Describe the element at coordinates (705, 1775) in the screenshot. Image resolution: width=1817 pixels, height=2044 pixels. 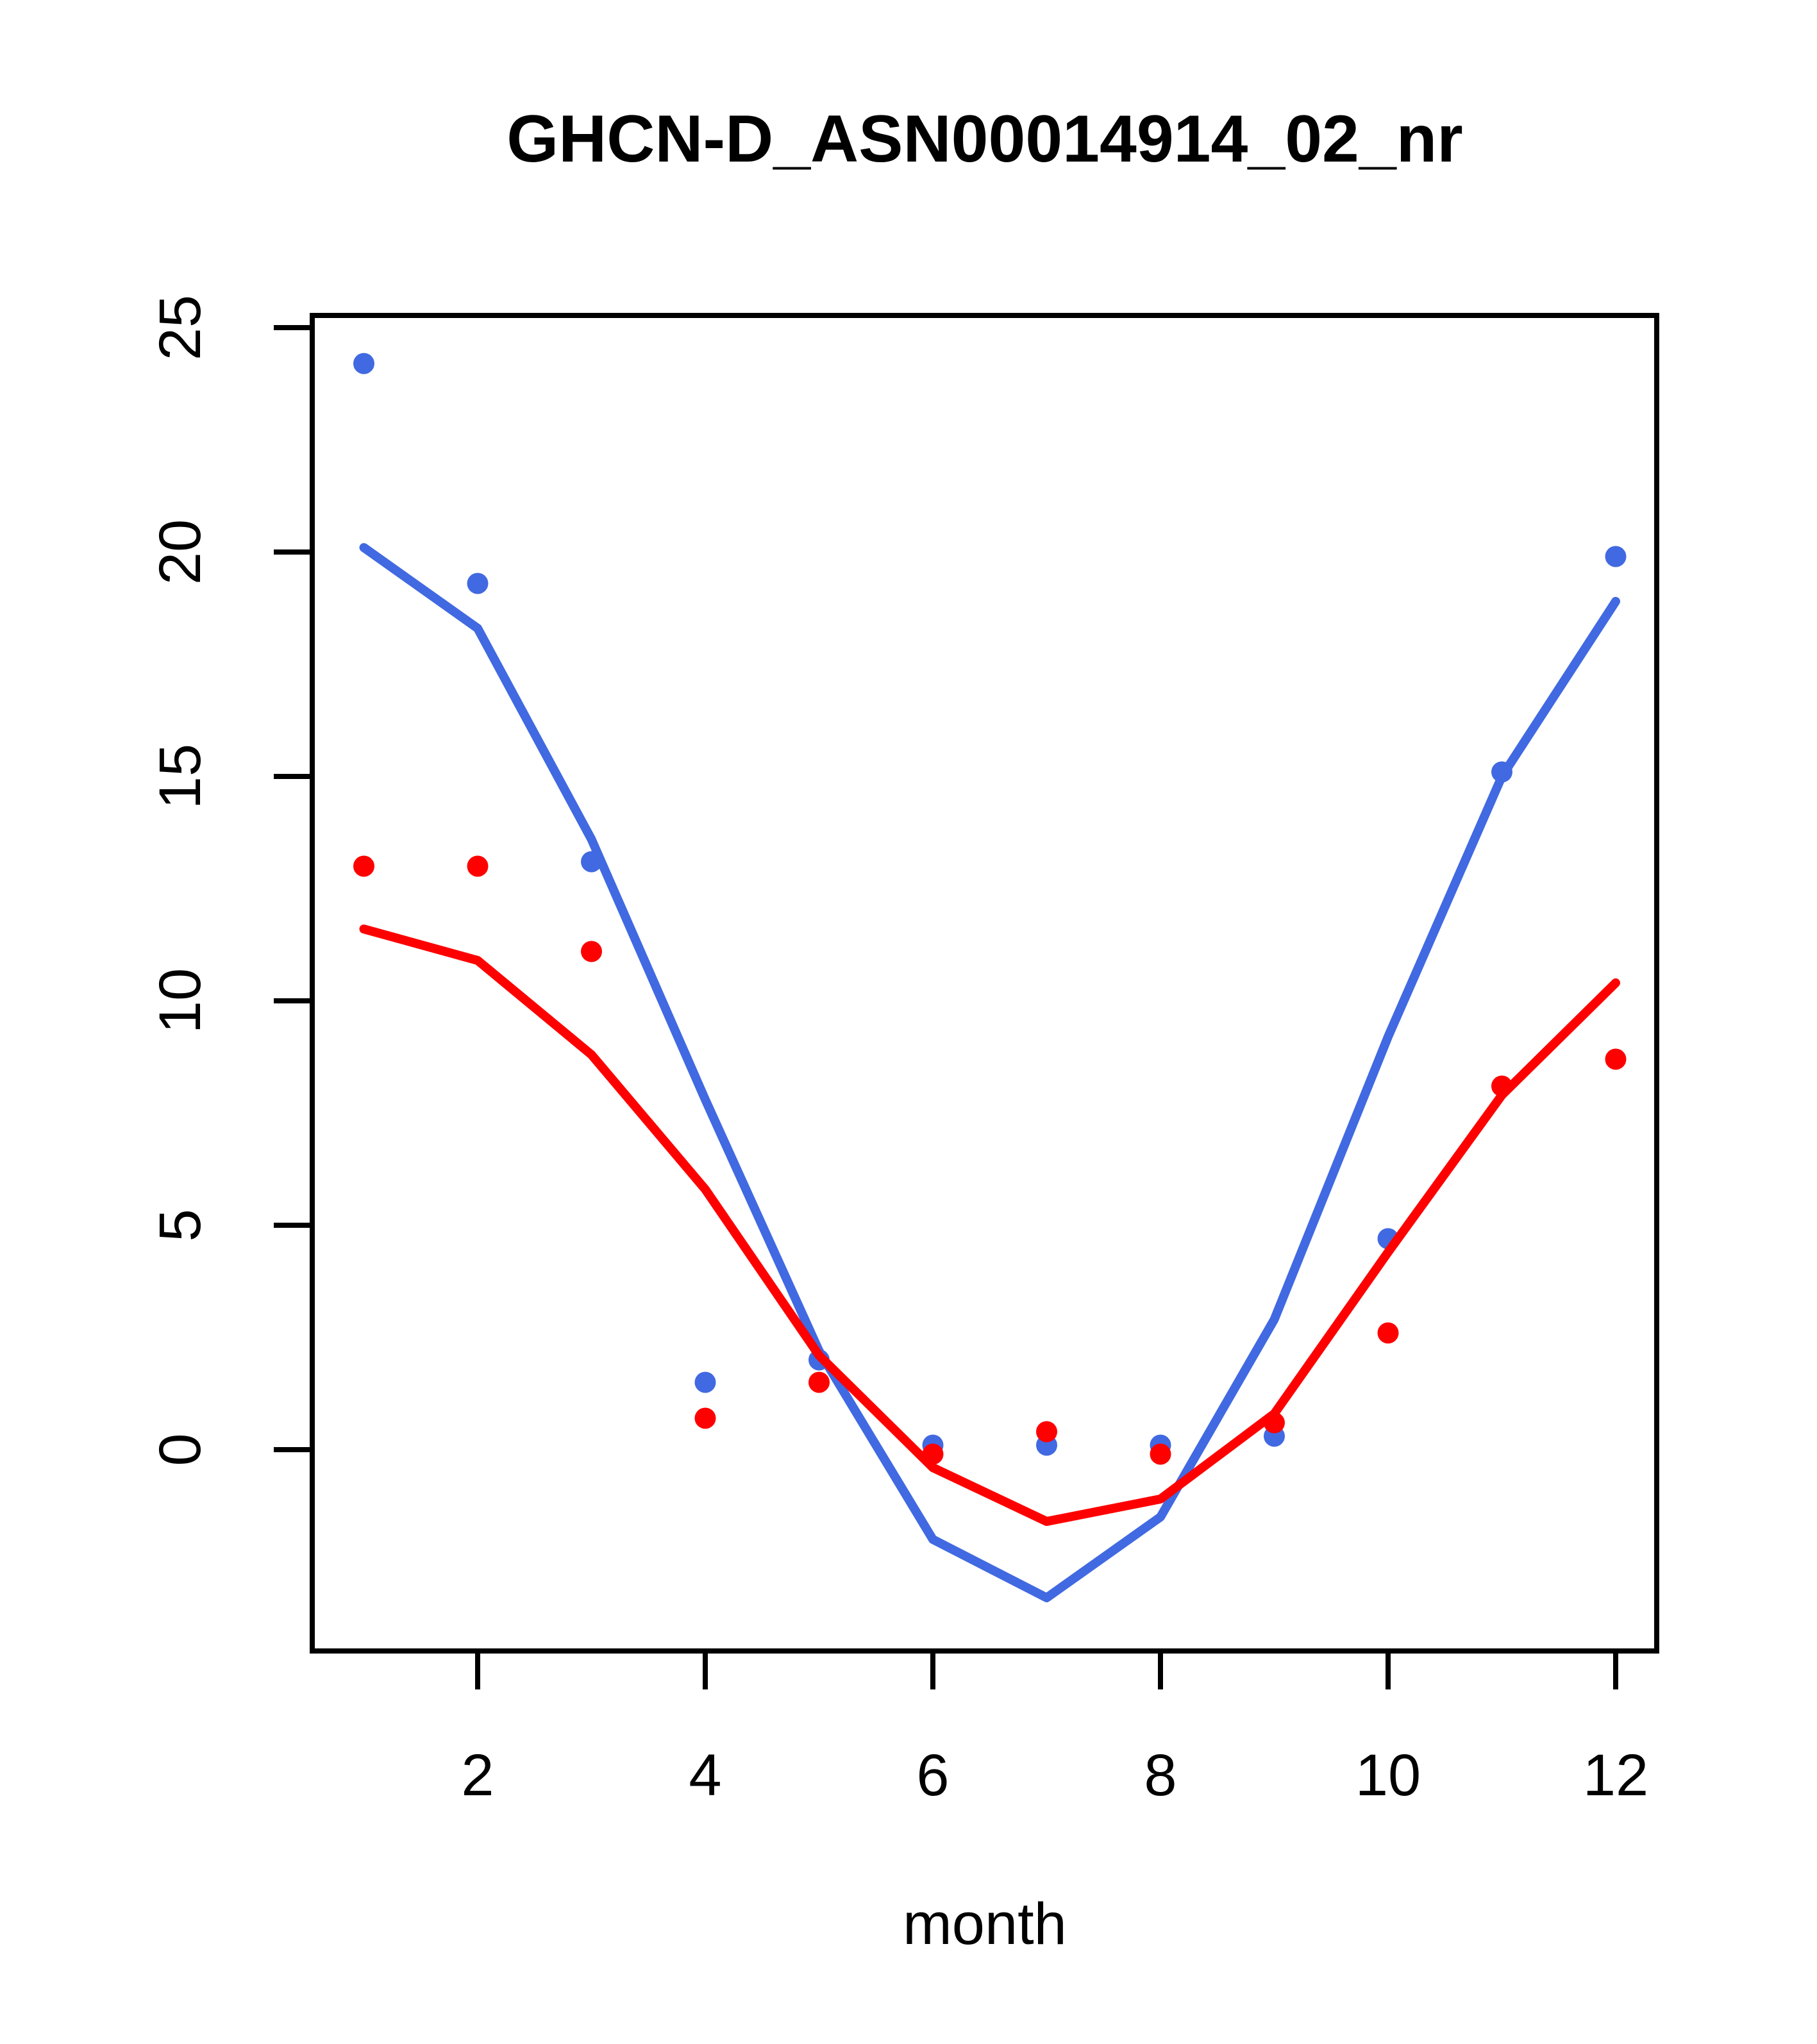
I see `x-tick-label: 4` at that location.